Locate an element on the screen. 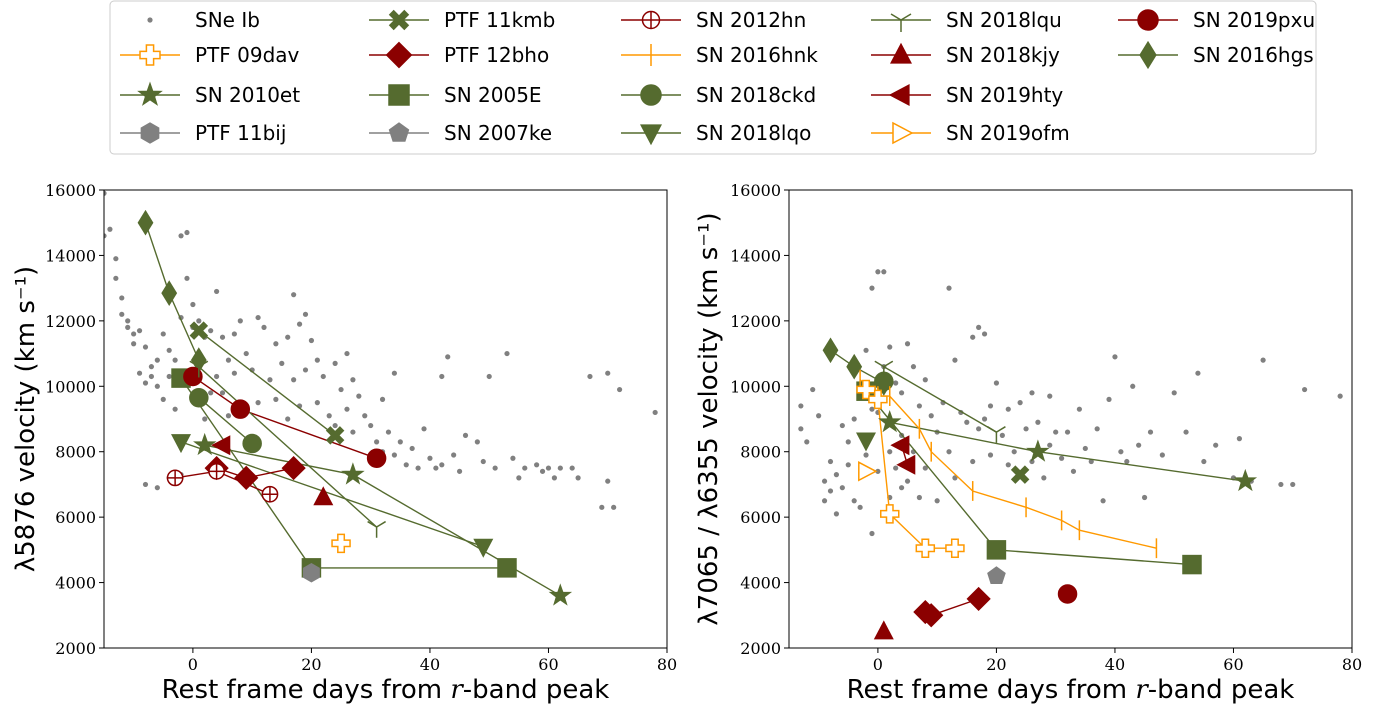  point-sn-2018lqu is located at coordinates (199, 369).